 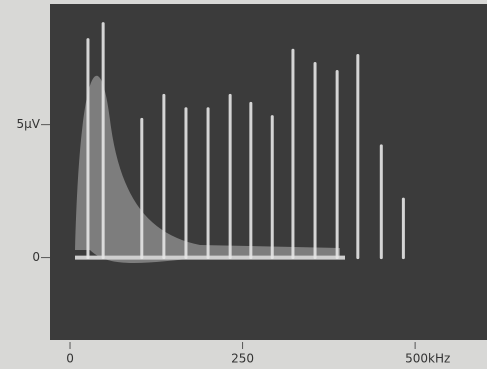 I want to click on x-tick-label: 0, so click(x=70, y=359).